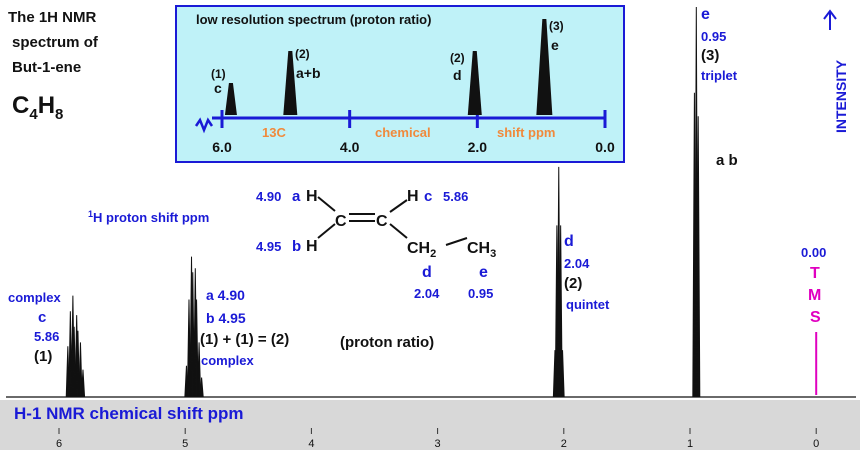  I want to click on x-axis-label: H-1 NMR chemical shift ppm, so click(129, 413).